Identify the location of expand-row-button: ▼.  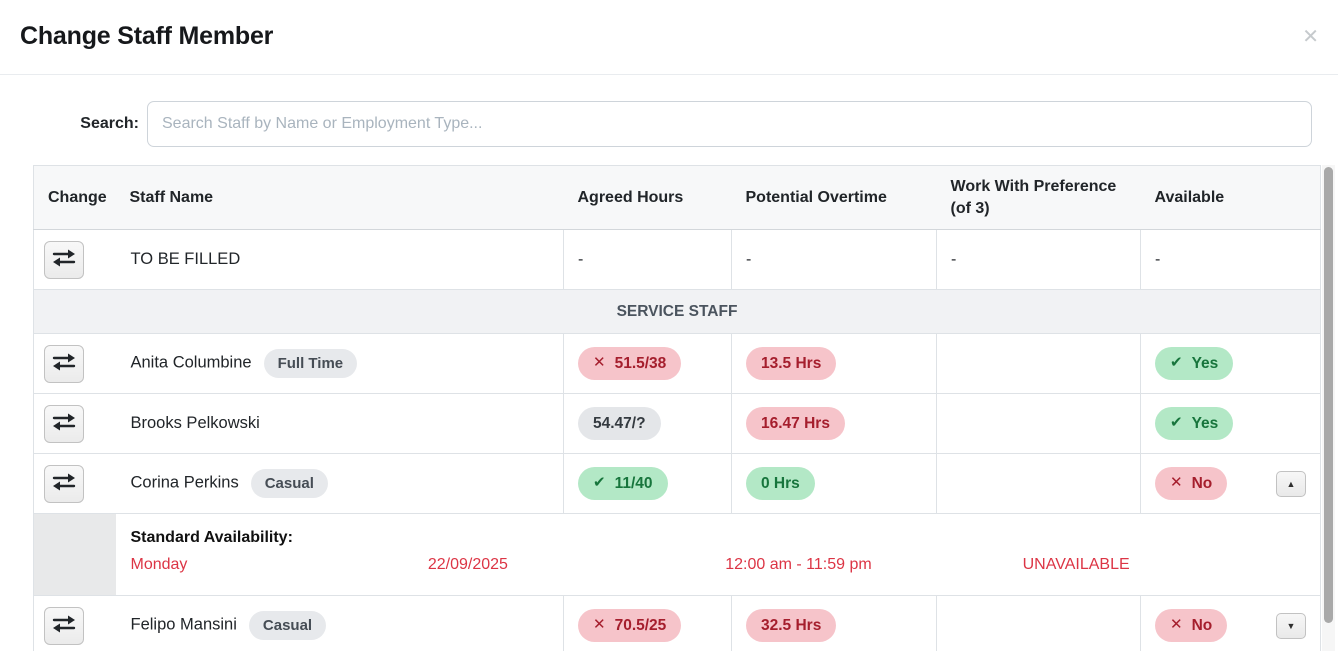
(1291, 625).